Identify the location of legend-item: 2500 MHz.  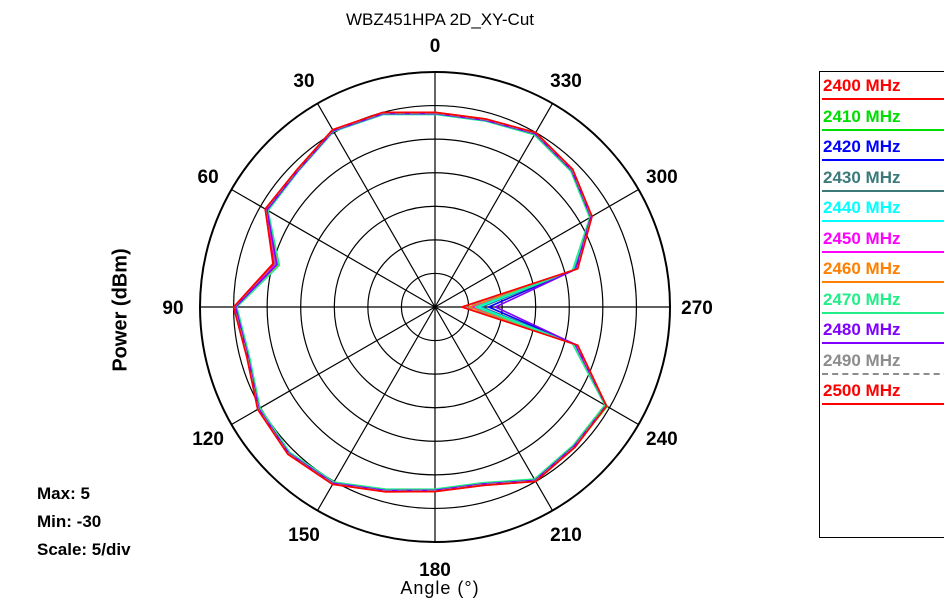
(882, 392).